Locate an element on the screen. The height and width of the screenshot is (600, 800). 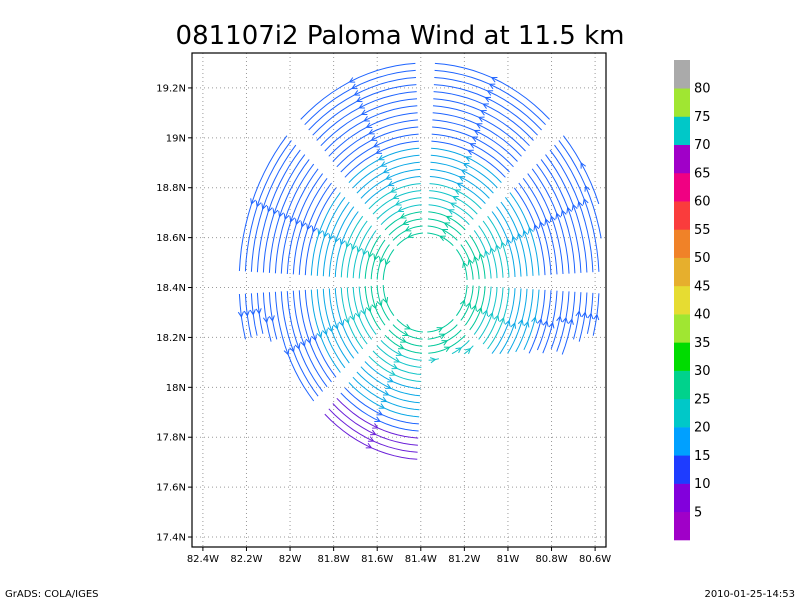
colorbar-label: 60 is located at coordinates (702, 202).